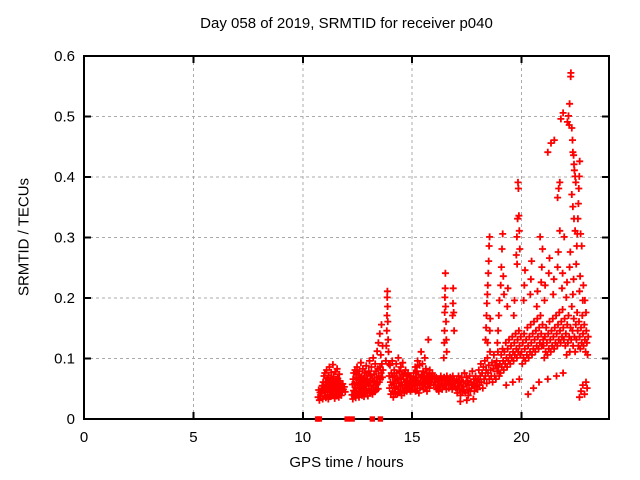 The width and height of the screenshot is (640, 480). Describe the element at coordinates (64, 177) in the screenshot. I see `y-tick-label: 0.4` at that location.